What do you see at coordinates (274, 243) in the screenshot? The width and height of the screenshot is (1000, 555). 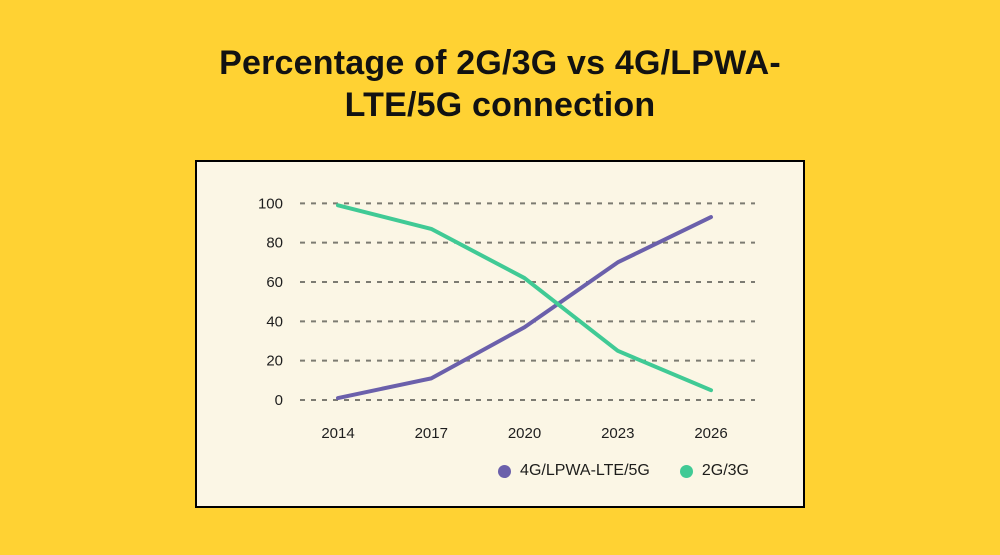 I see `y-tick-label-80: 80` at bounding box center [274, 243].